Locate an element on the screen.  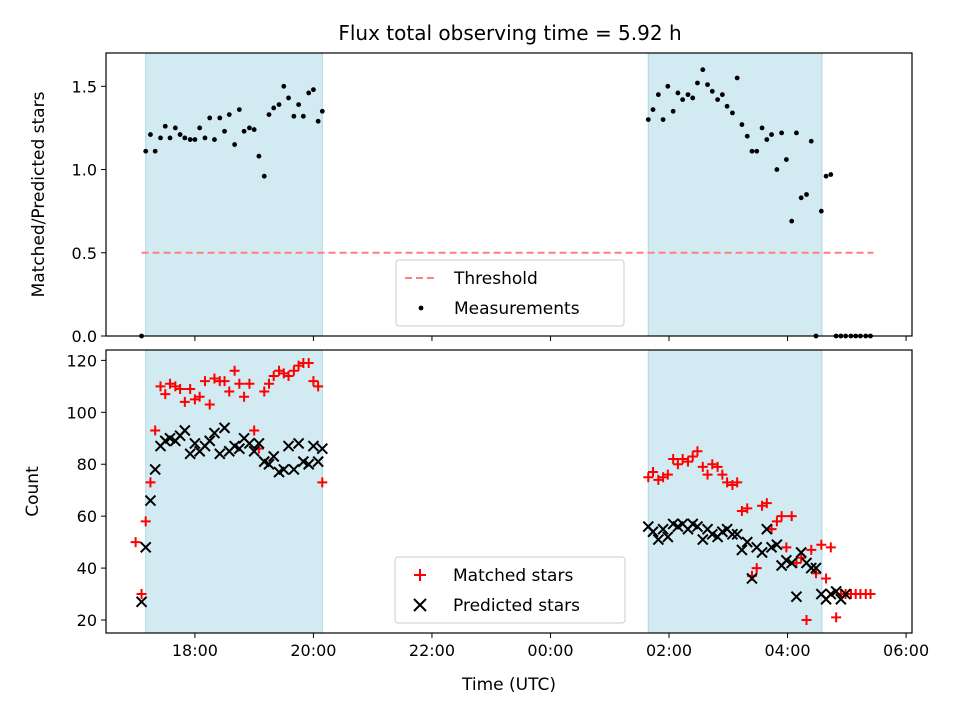
y-tick-label: 1.5 is located at coordinates (84, 86).